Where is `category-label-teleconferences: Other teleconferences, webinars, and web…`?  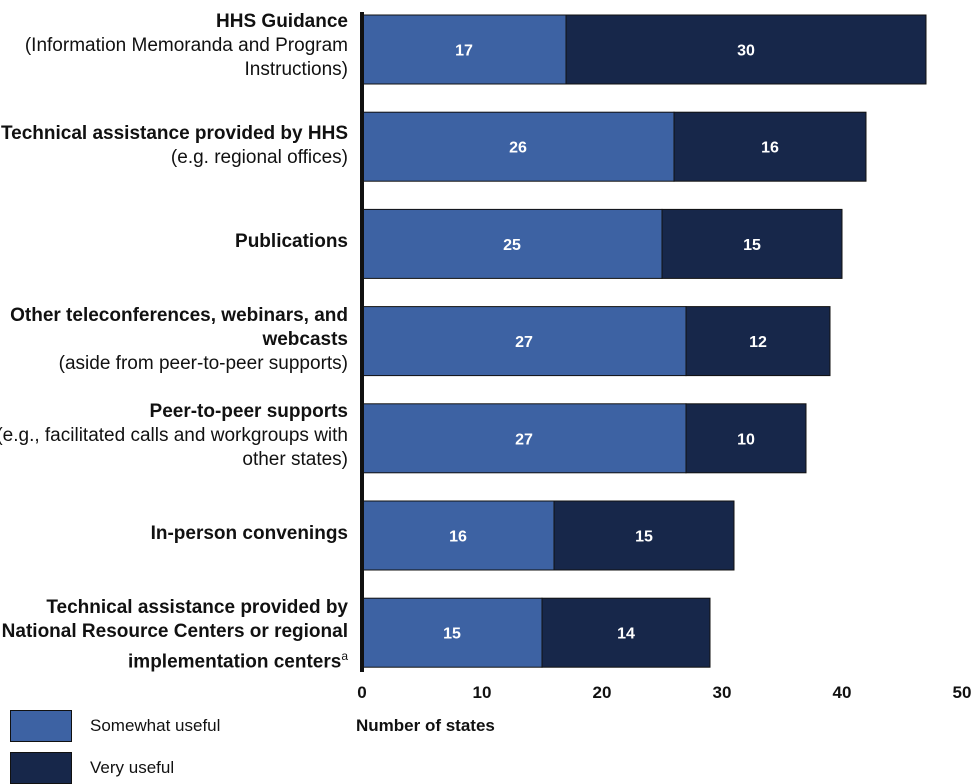
category-label-teleconferences: Other teleconferences, webinars, and web… is located at coordinates (174, 340).